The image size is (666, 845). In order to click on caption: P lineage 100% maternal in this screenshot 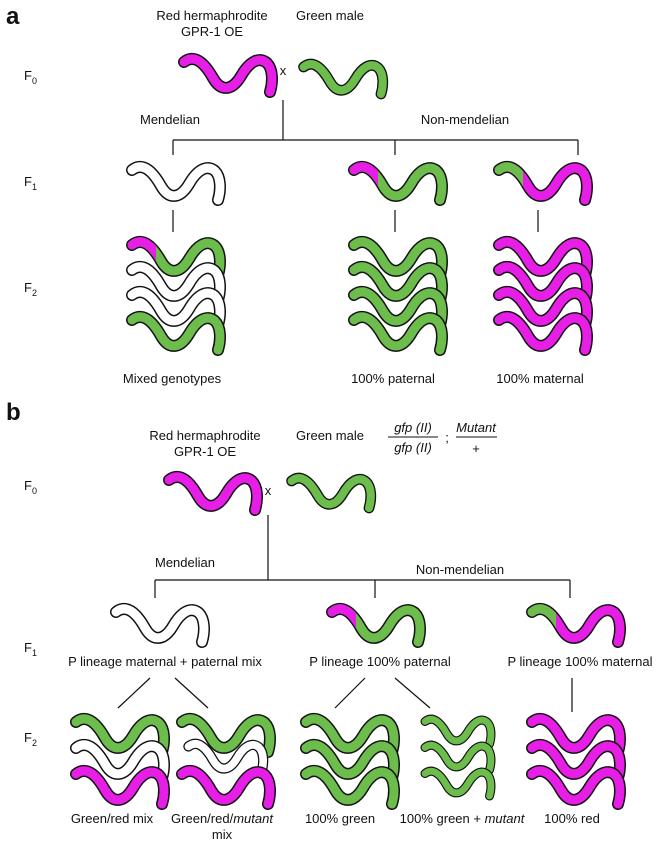, I will do `click(579, 661)`.